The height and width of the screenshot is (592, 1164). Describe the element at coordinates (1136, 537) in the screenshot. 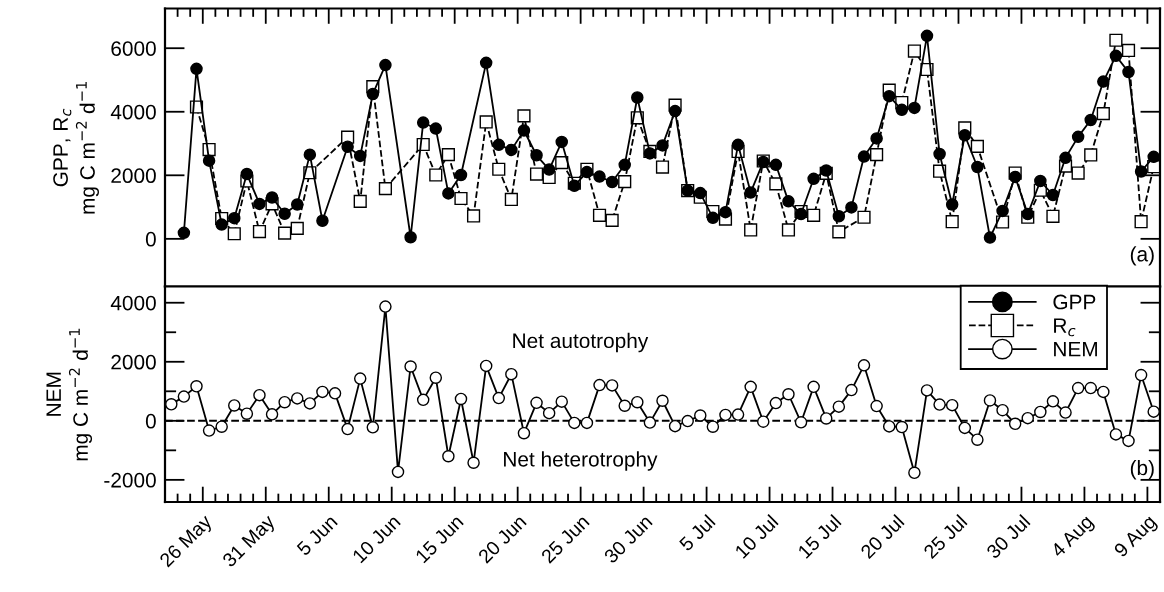

I see `x-tick-label: 9 Aug` at that location.